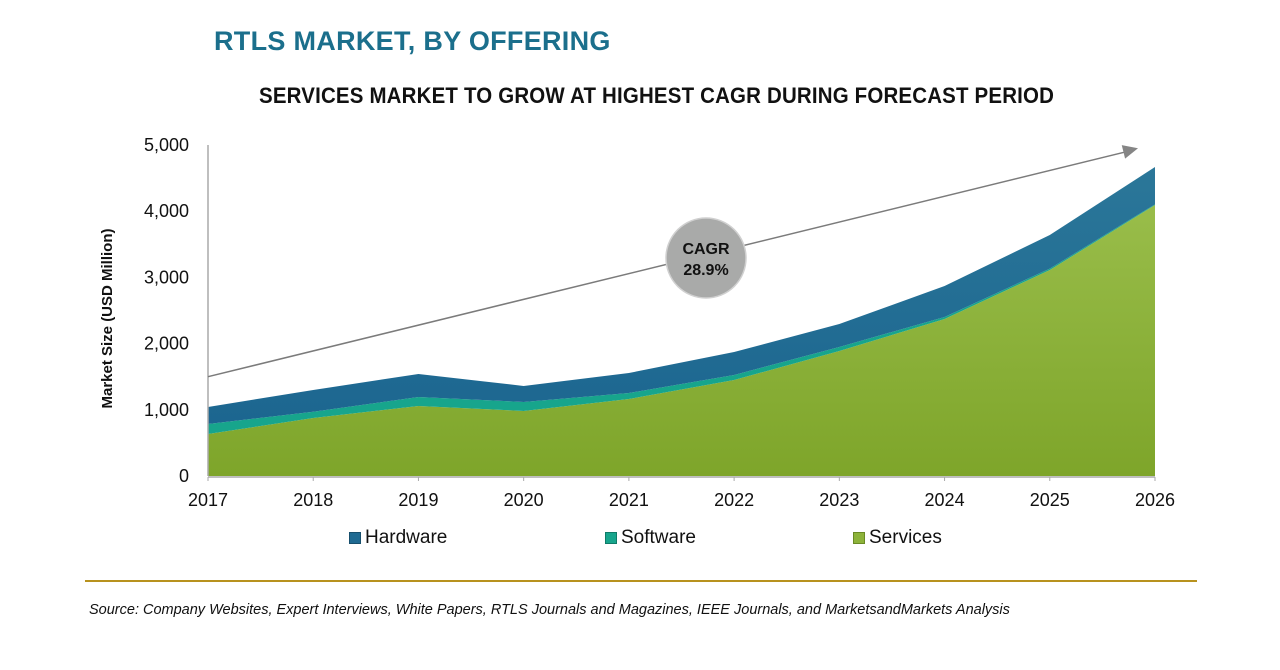 The height and width of the screenshot is (670, 1280). I want to click on x-tick-label: 2017, so click(208, 500).